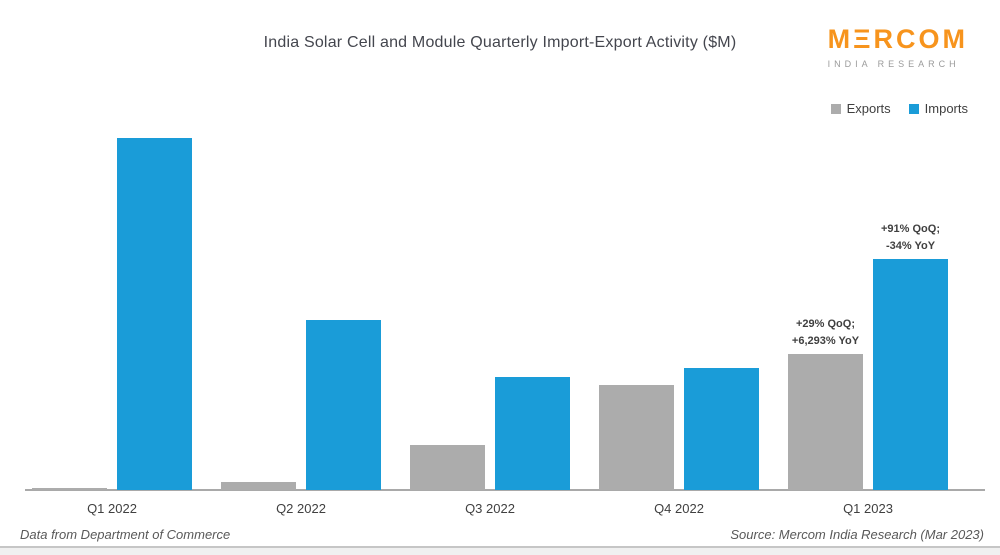  Describe the element at coordinates (913, 108) in the screenshot. I see `imports-legend-swatch` at that location.